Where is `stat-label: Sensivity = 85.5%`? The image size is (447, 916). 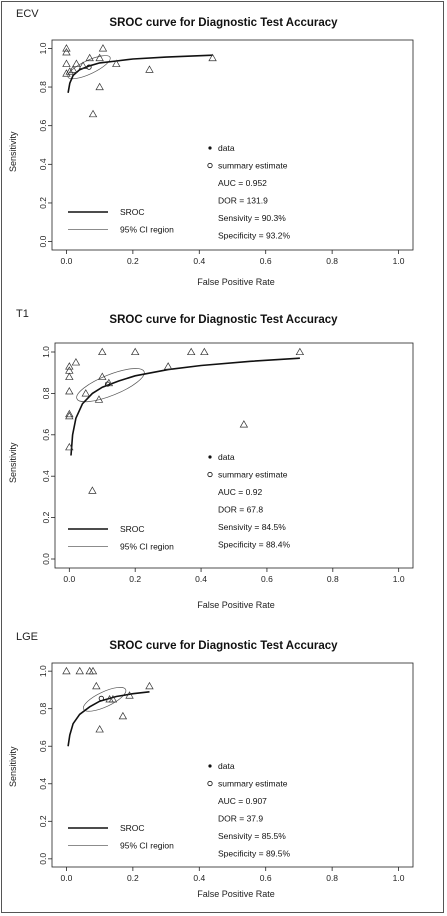 stat-label: Sensivity = 85.5% is located at coordinates (252, 836).